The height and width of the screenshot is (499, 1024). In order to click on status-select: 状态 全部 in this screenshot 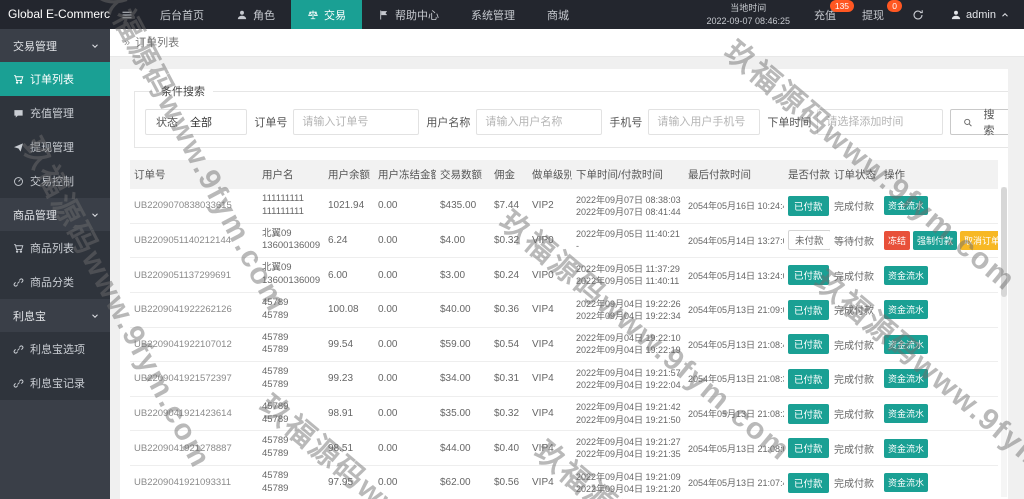, I will do `click(196, 122)`.